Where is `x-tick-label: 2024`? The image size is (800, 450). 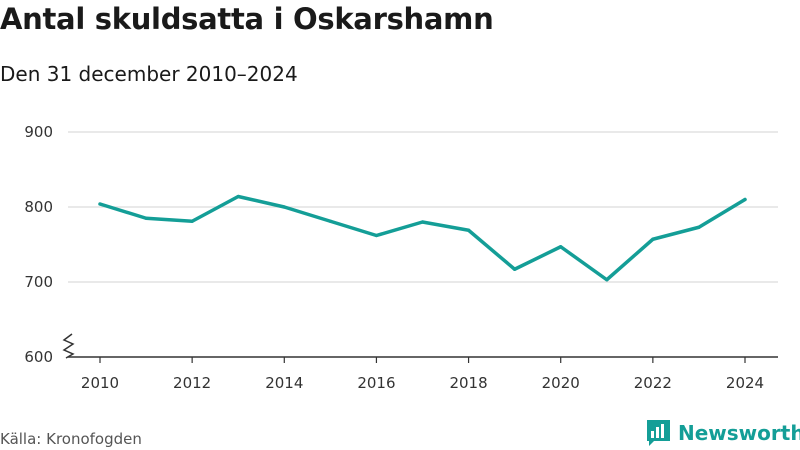
x-tick-label: 2024 is located at coordinates (745, 383).